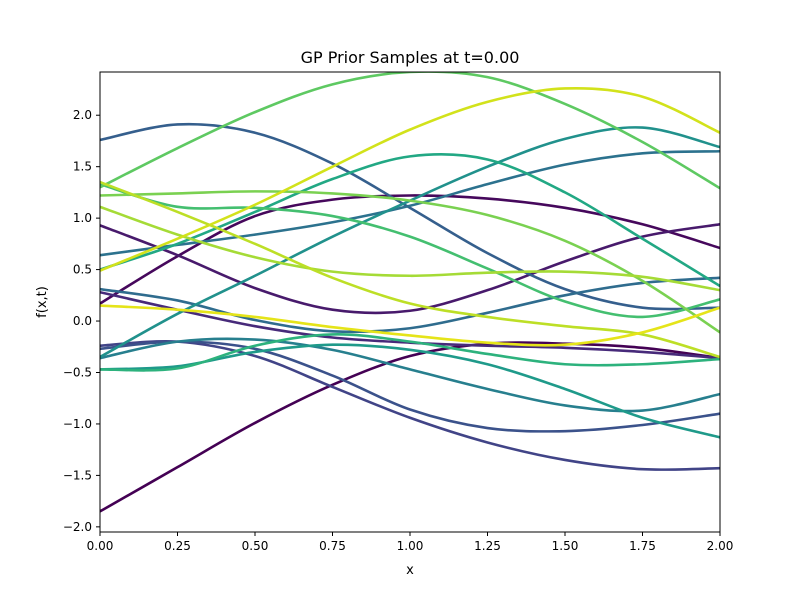 Image resolution: width=800 pixels, height=600 pixels. Describe the element at coordinates (77, 527) in the screenshot. I see `y-tick-label: −2.0` at that location.